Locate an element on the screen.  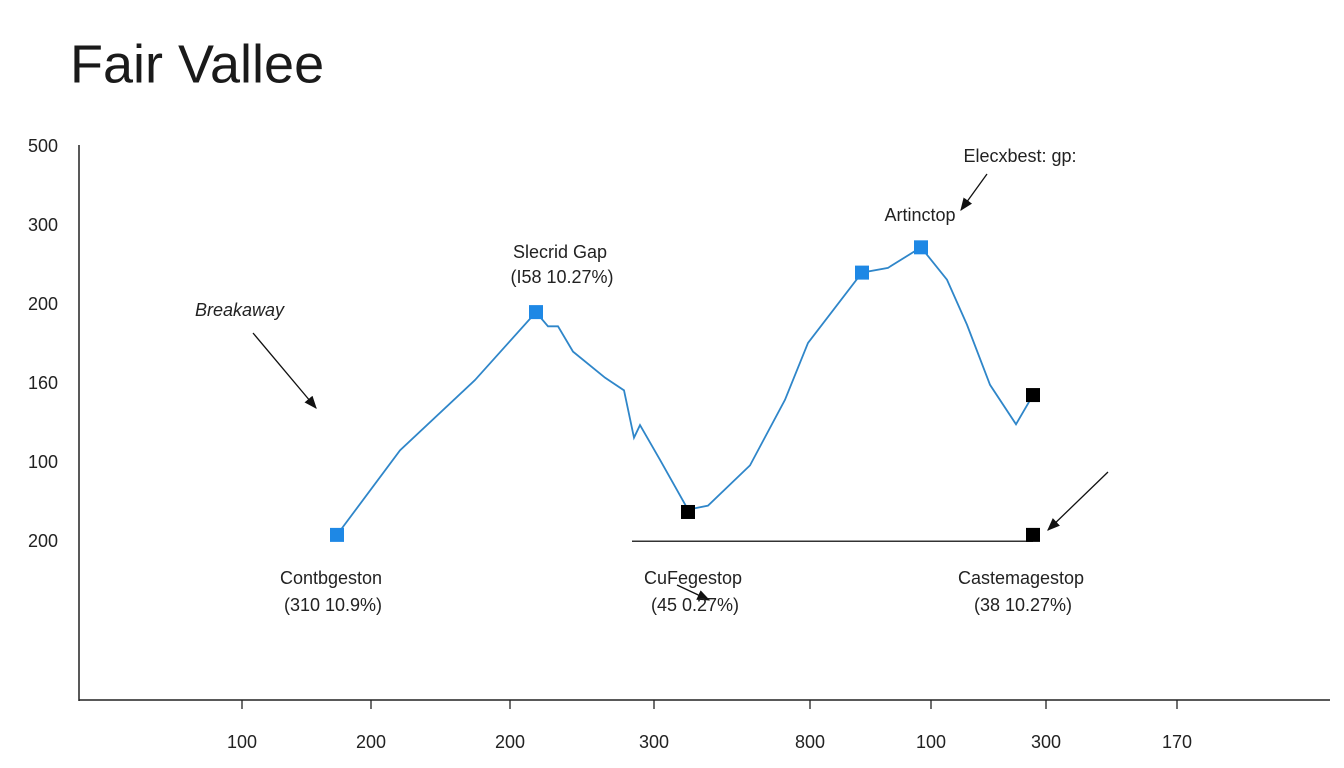
y-tick-label: 500 is located at coordinates (43, 146).